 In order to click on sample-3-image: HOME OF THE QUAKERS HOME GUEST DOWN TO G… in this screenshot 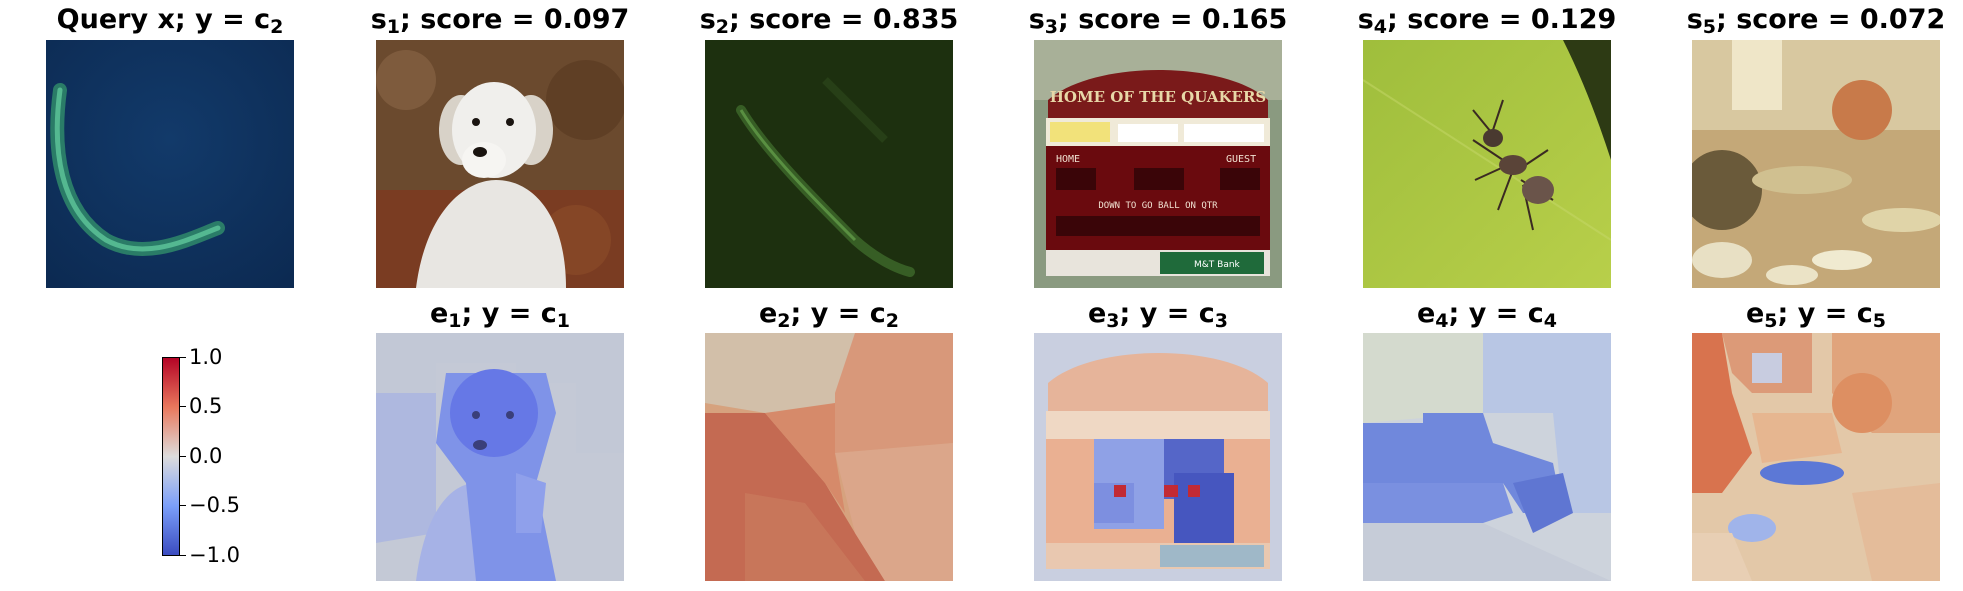, I will do `click(1158, 164)`.